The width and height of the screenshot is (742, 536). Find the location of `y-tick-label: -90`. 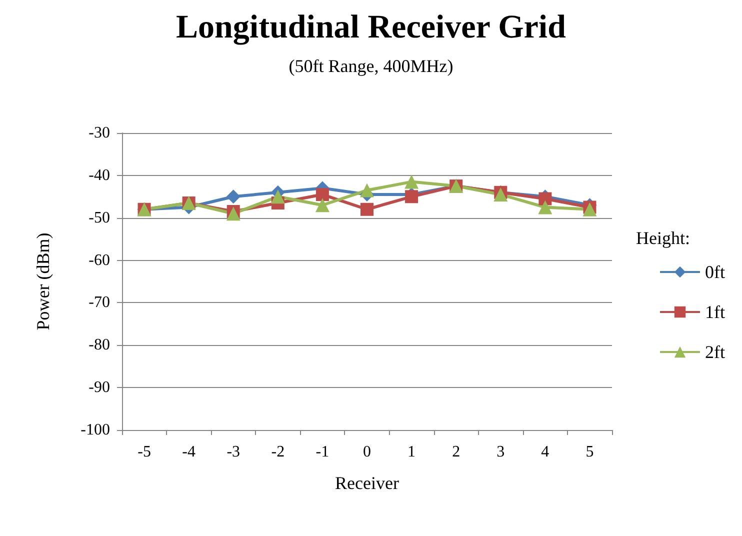

y-tick-label: -90 is located at coordinates (99, 387).